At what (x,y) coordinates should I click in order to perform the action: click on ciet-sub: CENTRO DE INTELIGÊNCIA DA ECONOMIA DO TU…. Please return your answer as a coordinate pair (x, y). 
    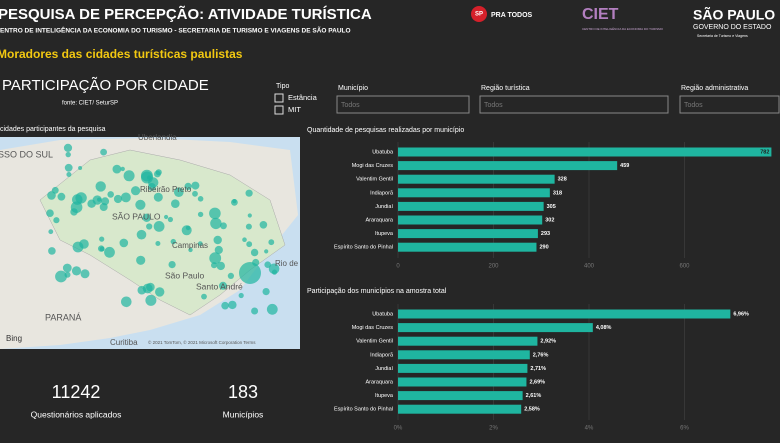
    Looking at the image, I should click on (623, 28).